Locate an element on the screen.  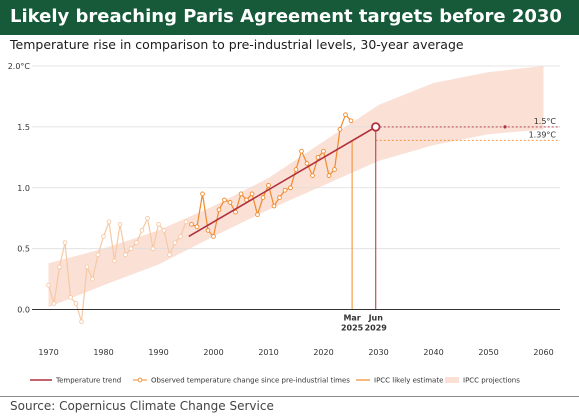
trend-line is located at coordinates (282, 182).